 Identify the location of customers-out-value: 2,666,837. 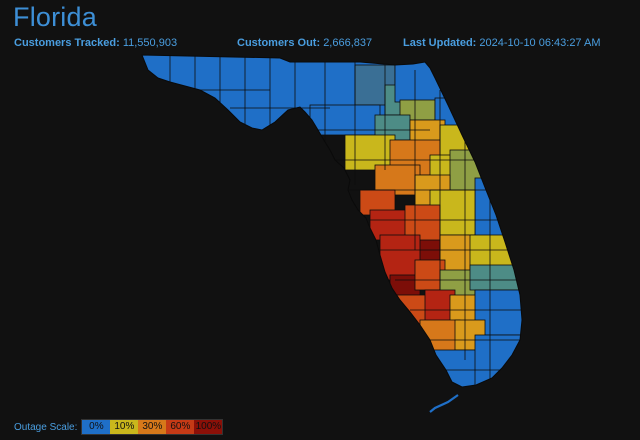
(348, 43).